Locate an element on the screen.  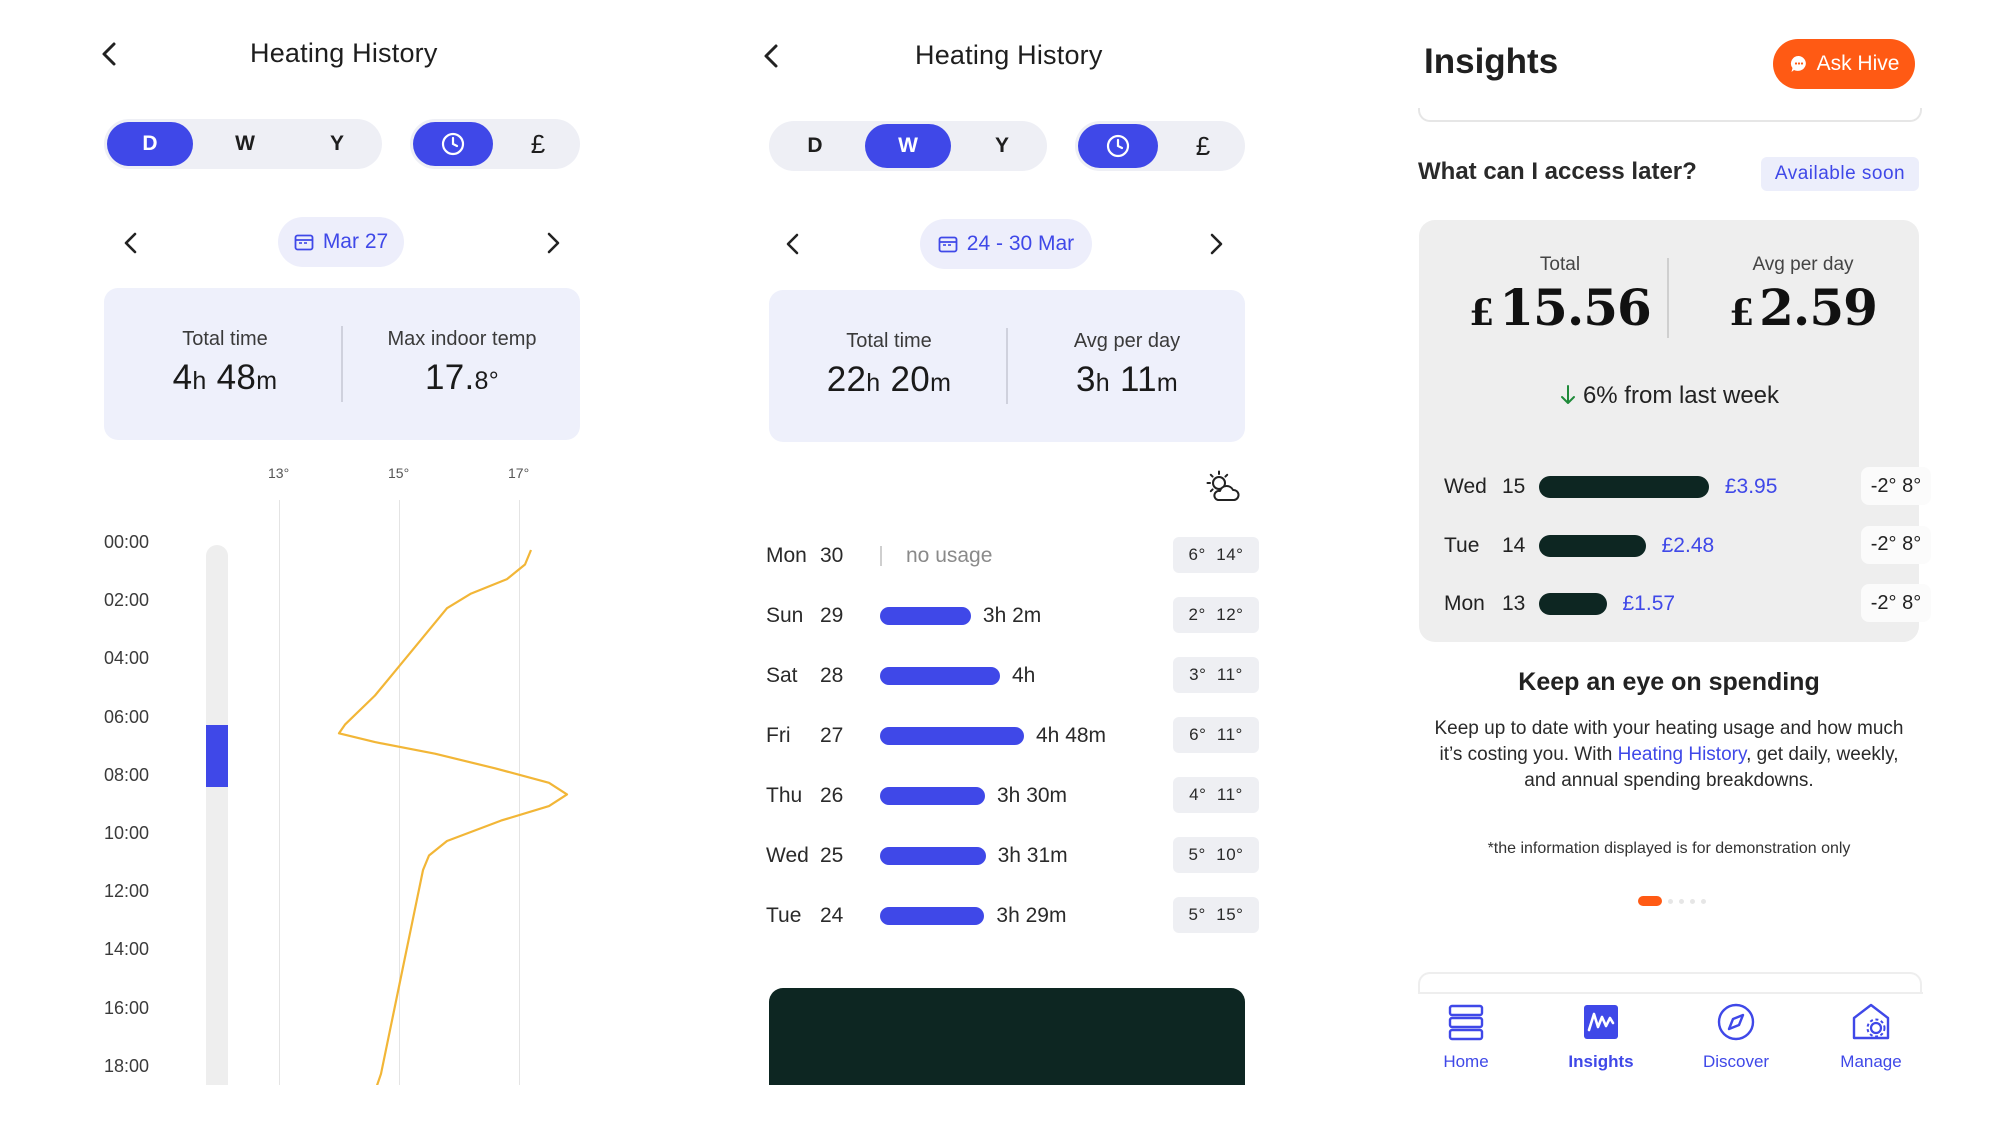
cost-divider is located at coordinates (1668, 298).